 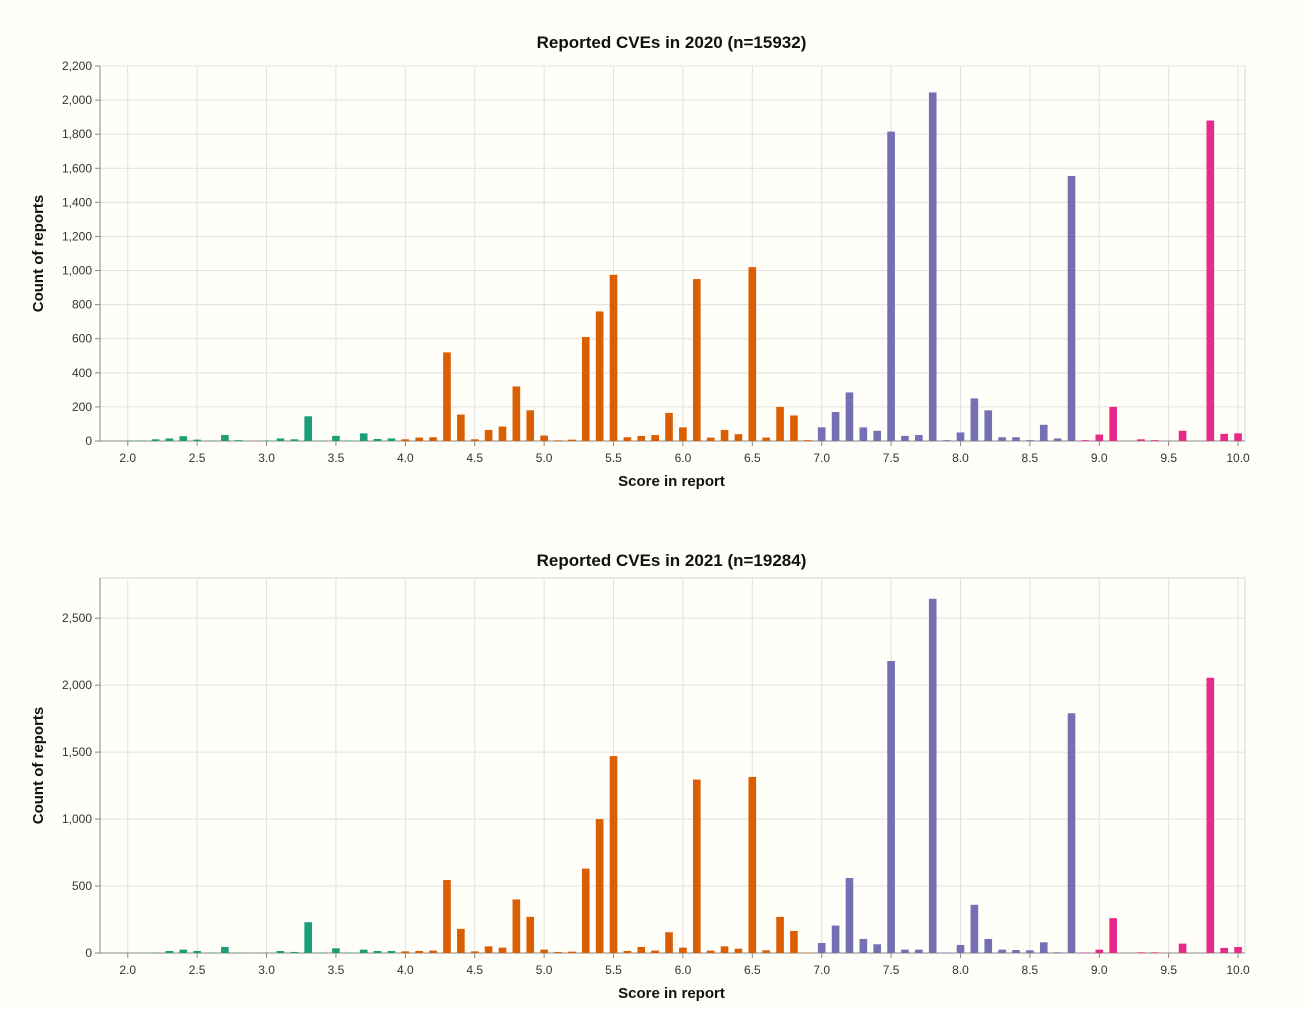 What do you see at coordinates (77, 66) in the screenshot?
I see `y-tick-label: 2,200` at bounding box center [77, 66].